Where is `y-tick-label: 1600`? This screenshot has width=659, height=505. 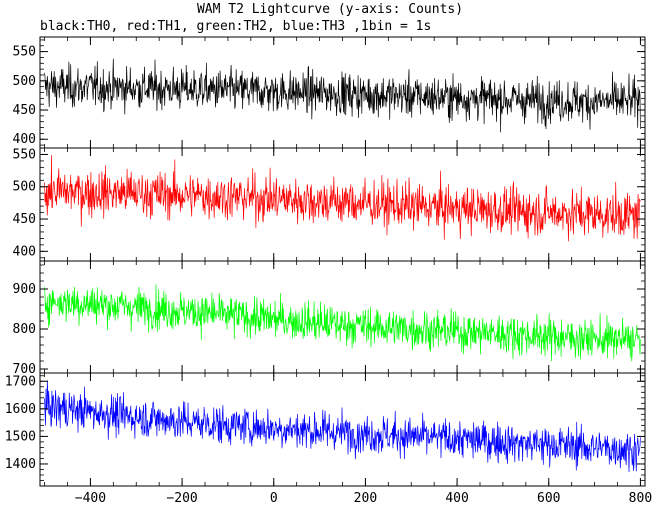 y-tick-label: 1600 is located at coordinates (20, 409).